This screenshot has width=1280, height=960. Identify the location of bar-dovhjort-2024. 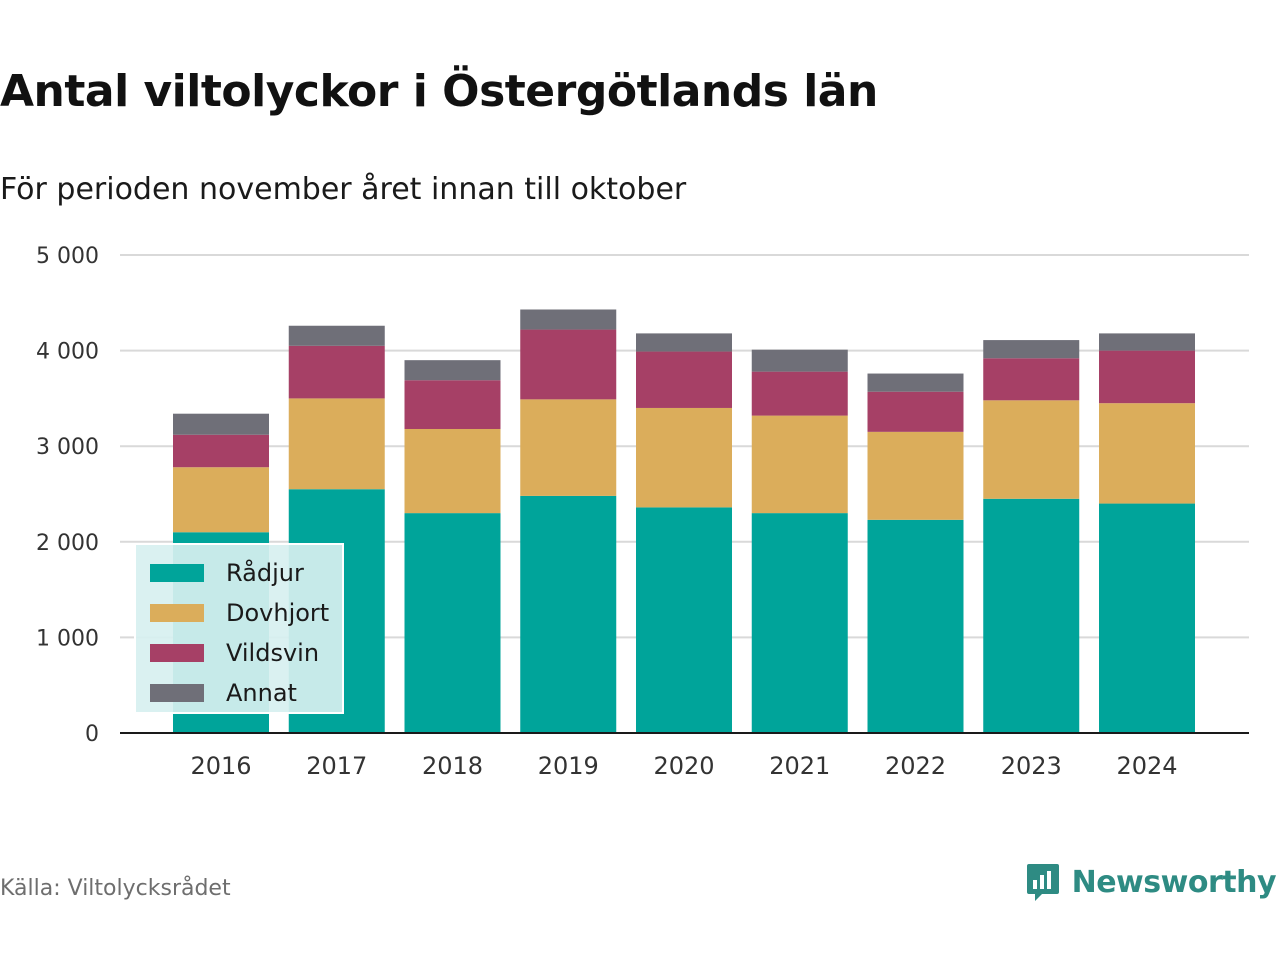
(1147, 453).